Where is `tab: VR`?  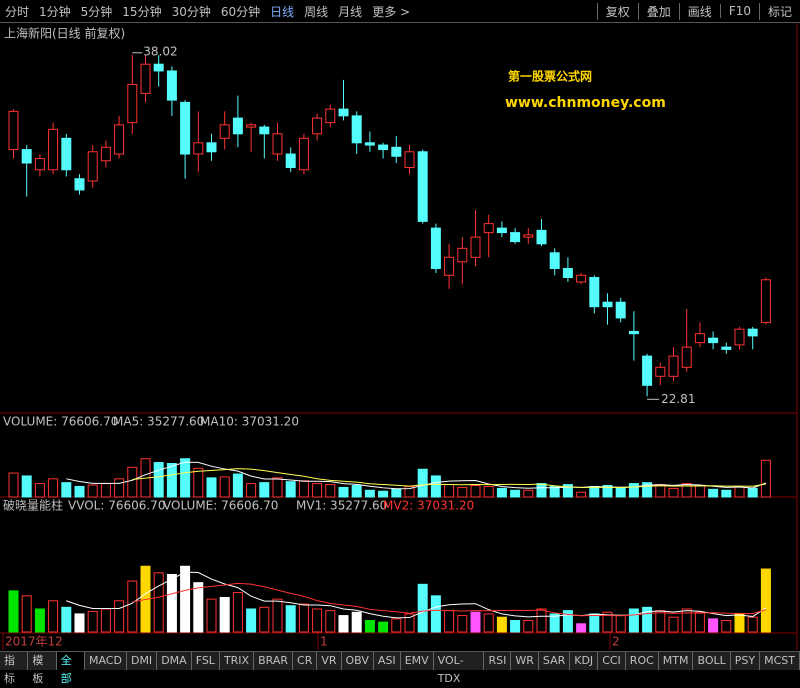 tab: VR is located at coordinates (329, 661).